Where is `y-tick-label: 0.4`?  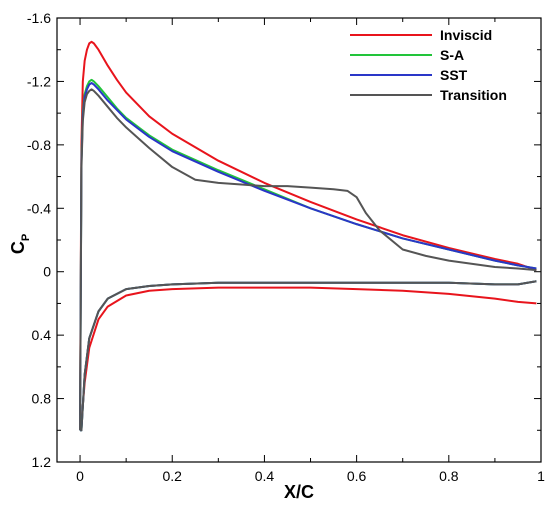
y-tick-label: 0.4 is located at coordinates (42, 335).